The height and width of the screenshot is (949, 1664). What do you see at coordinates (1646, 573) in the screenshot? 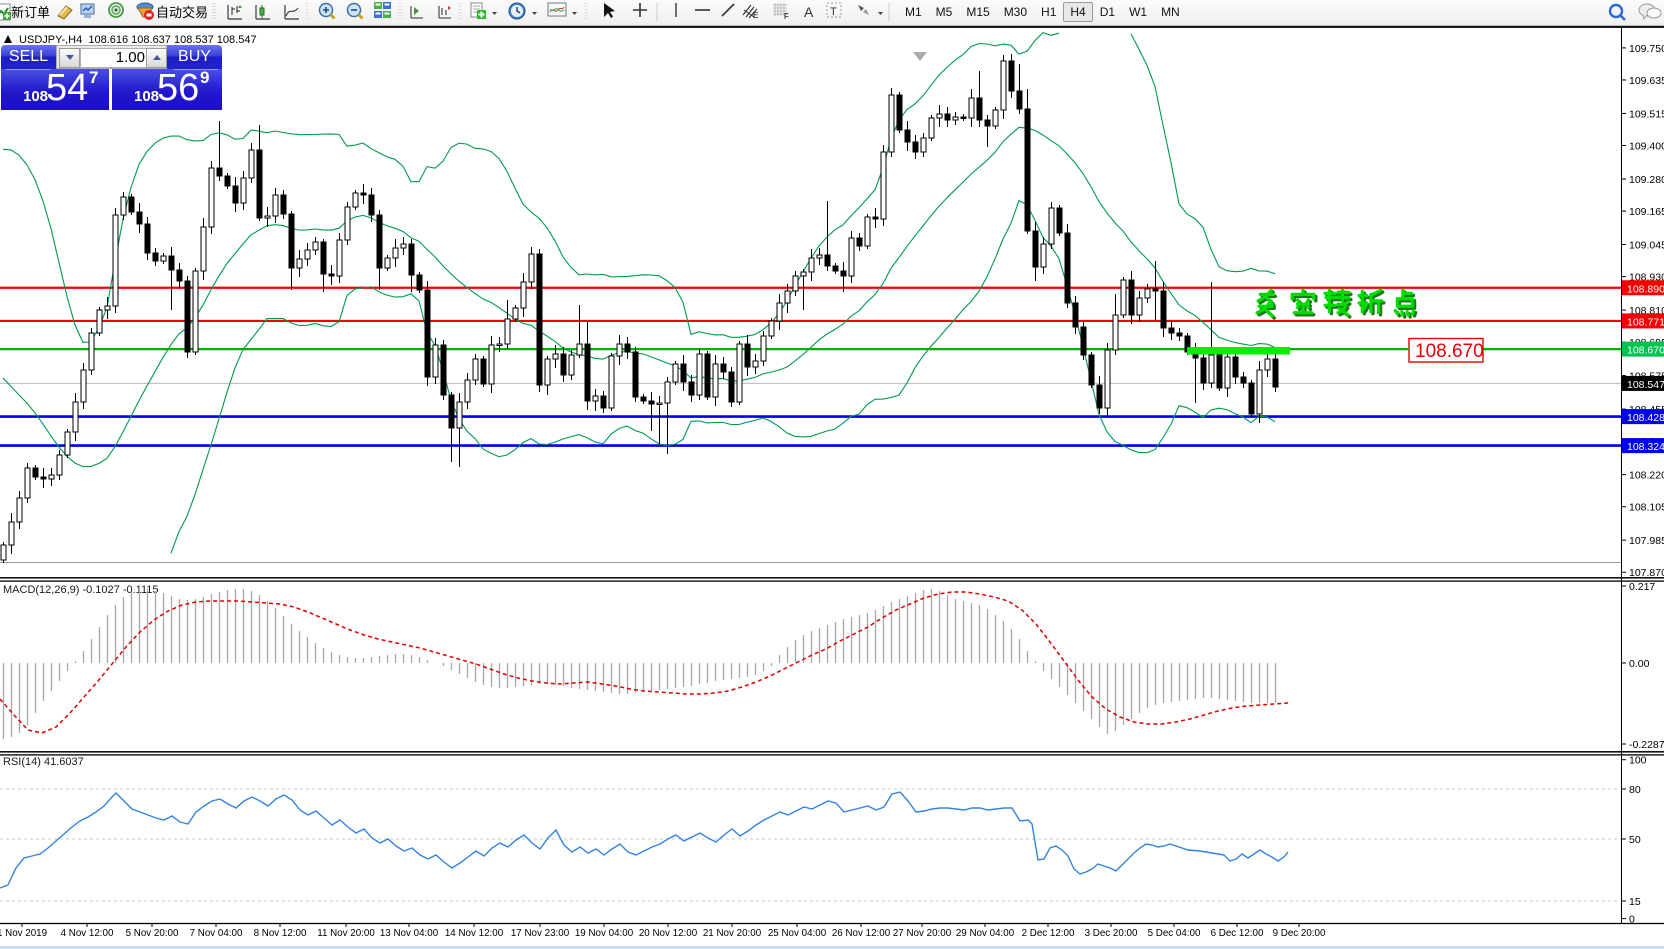
I see `svg-text: 107.870` at bounding box center [1646, 573].